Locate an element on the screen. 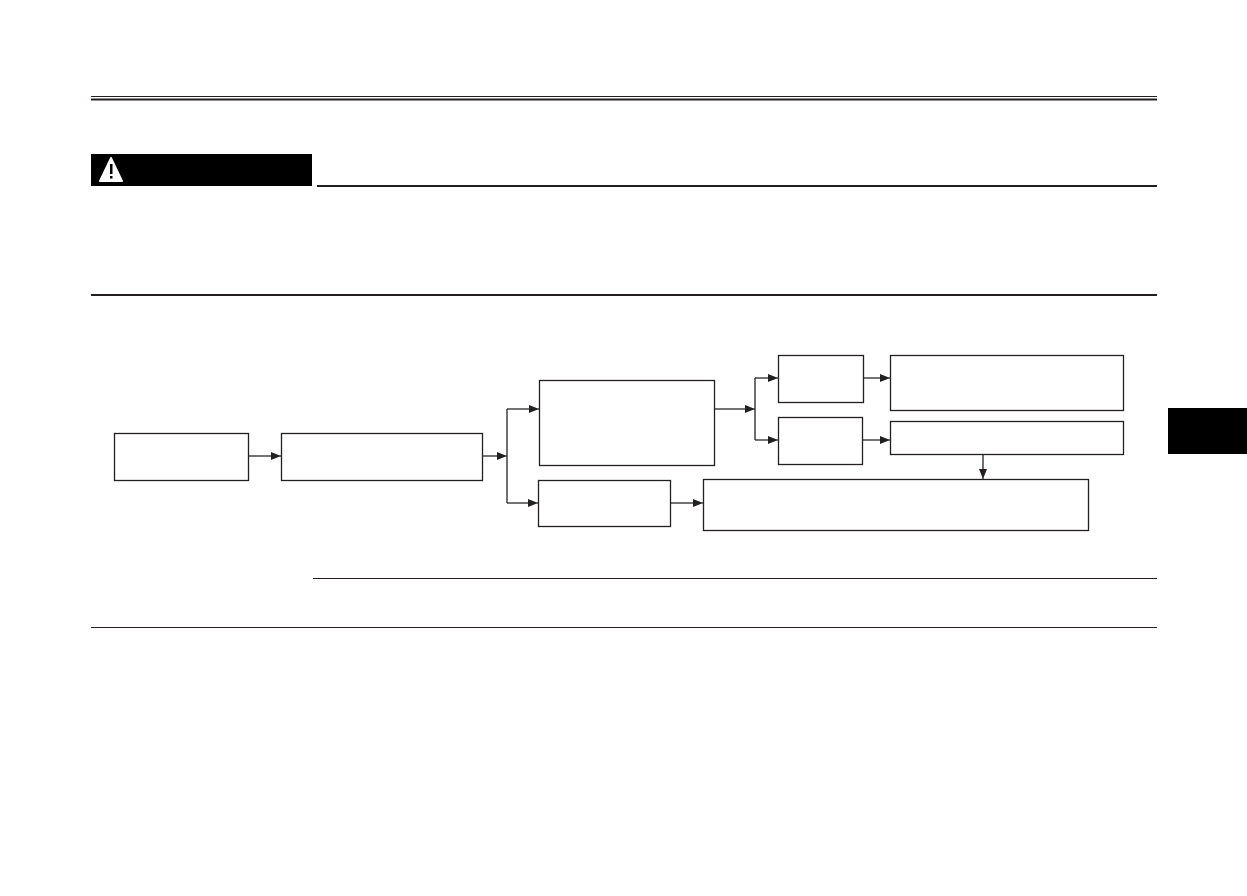 Image resolution: width=1247 pixels, height=896 pixels. warning-banner is located at coordinates (201, 170).